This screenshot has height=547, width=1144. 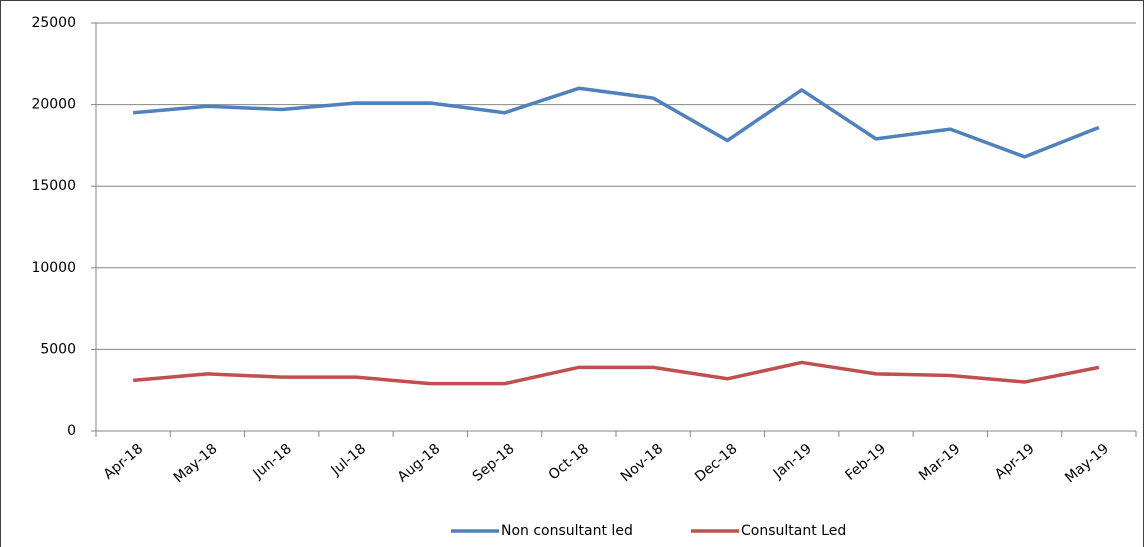 What do you see at coordinates (53, 268) in the screenshot?
I see `y-tick-label: 10000` at bounding box center [53, 268].